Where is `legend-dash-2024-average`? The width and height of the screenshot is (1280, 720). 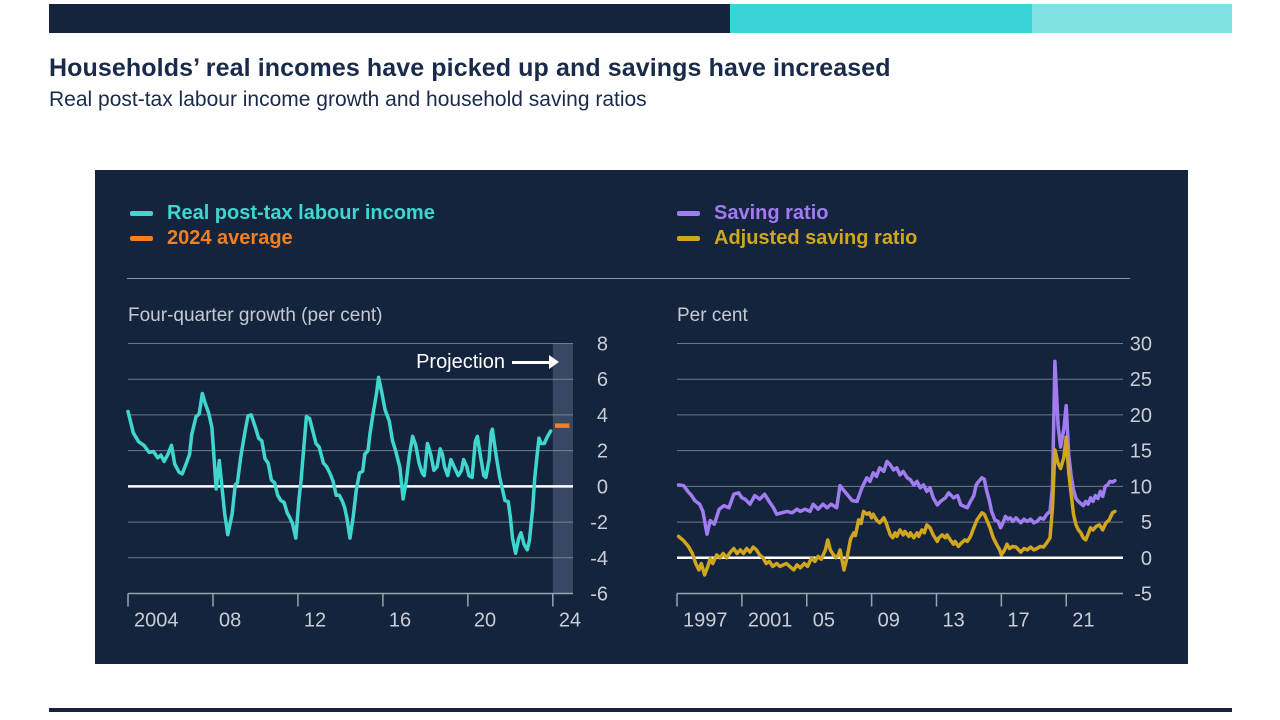
legend-dash-2024-average is located at coordinates (141, 238).